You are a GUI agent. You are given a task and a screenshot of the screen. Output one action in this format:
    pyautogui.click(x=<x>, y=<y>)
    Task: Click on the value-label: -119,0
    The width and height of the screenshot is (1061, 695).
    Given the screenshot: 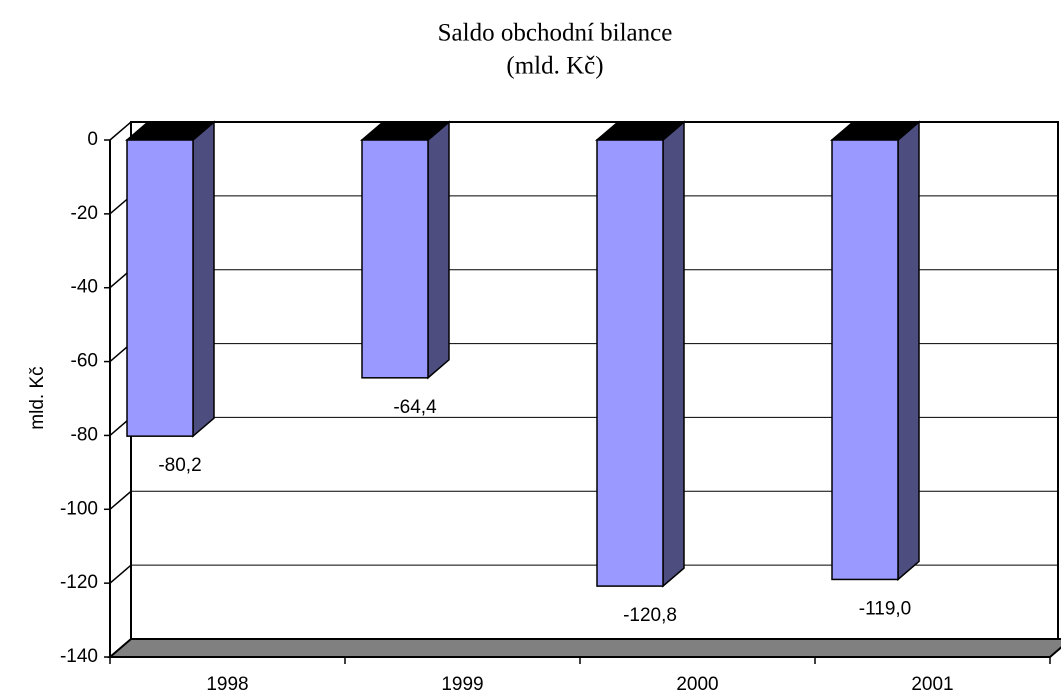 What is the action you would take?
    pyautogui.click(x=885, y=608)
    